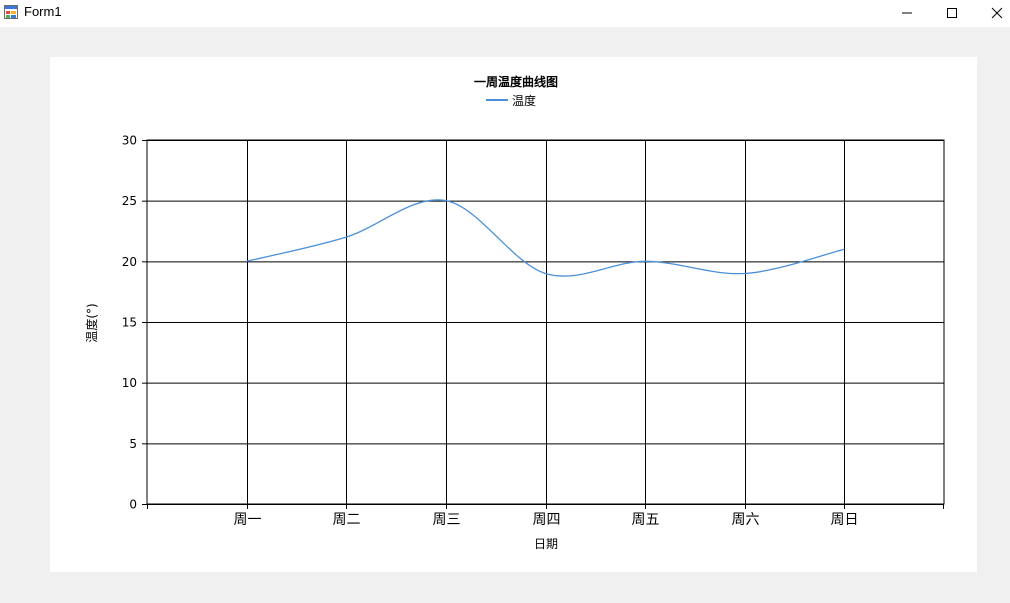  I want to click on y-tick-label: 15, so click(129, 323).